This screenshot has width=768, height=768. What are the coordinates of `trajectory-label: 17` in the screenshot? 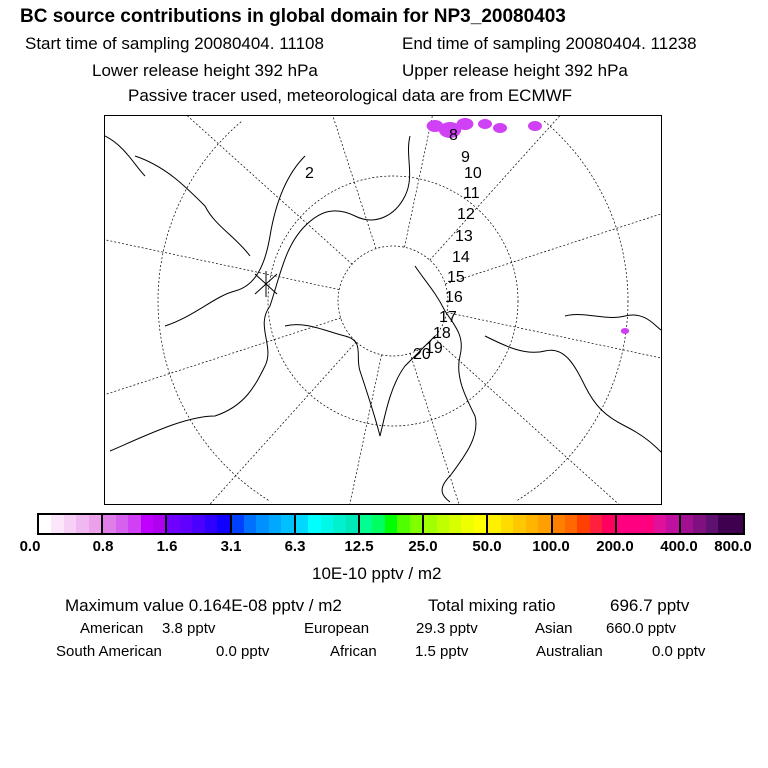 It's located at (448, 317).